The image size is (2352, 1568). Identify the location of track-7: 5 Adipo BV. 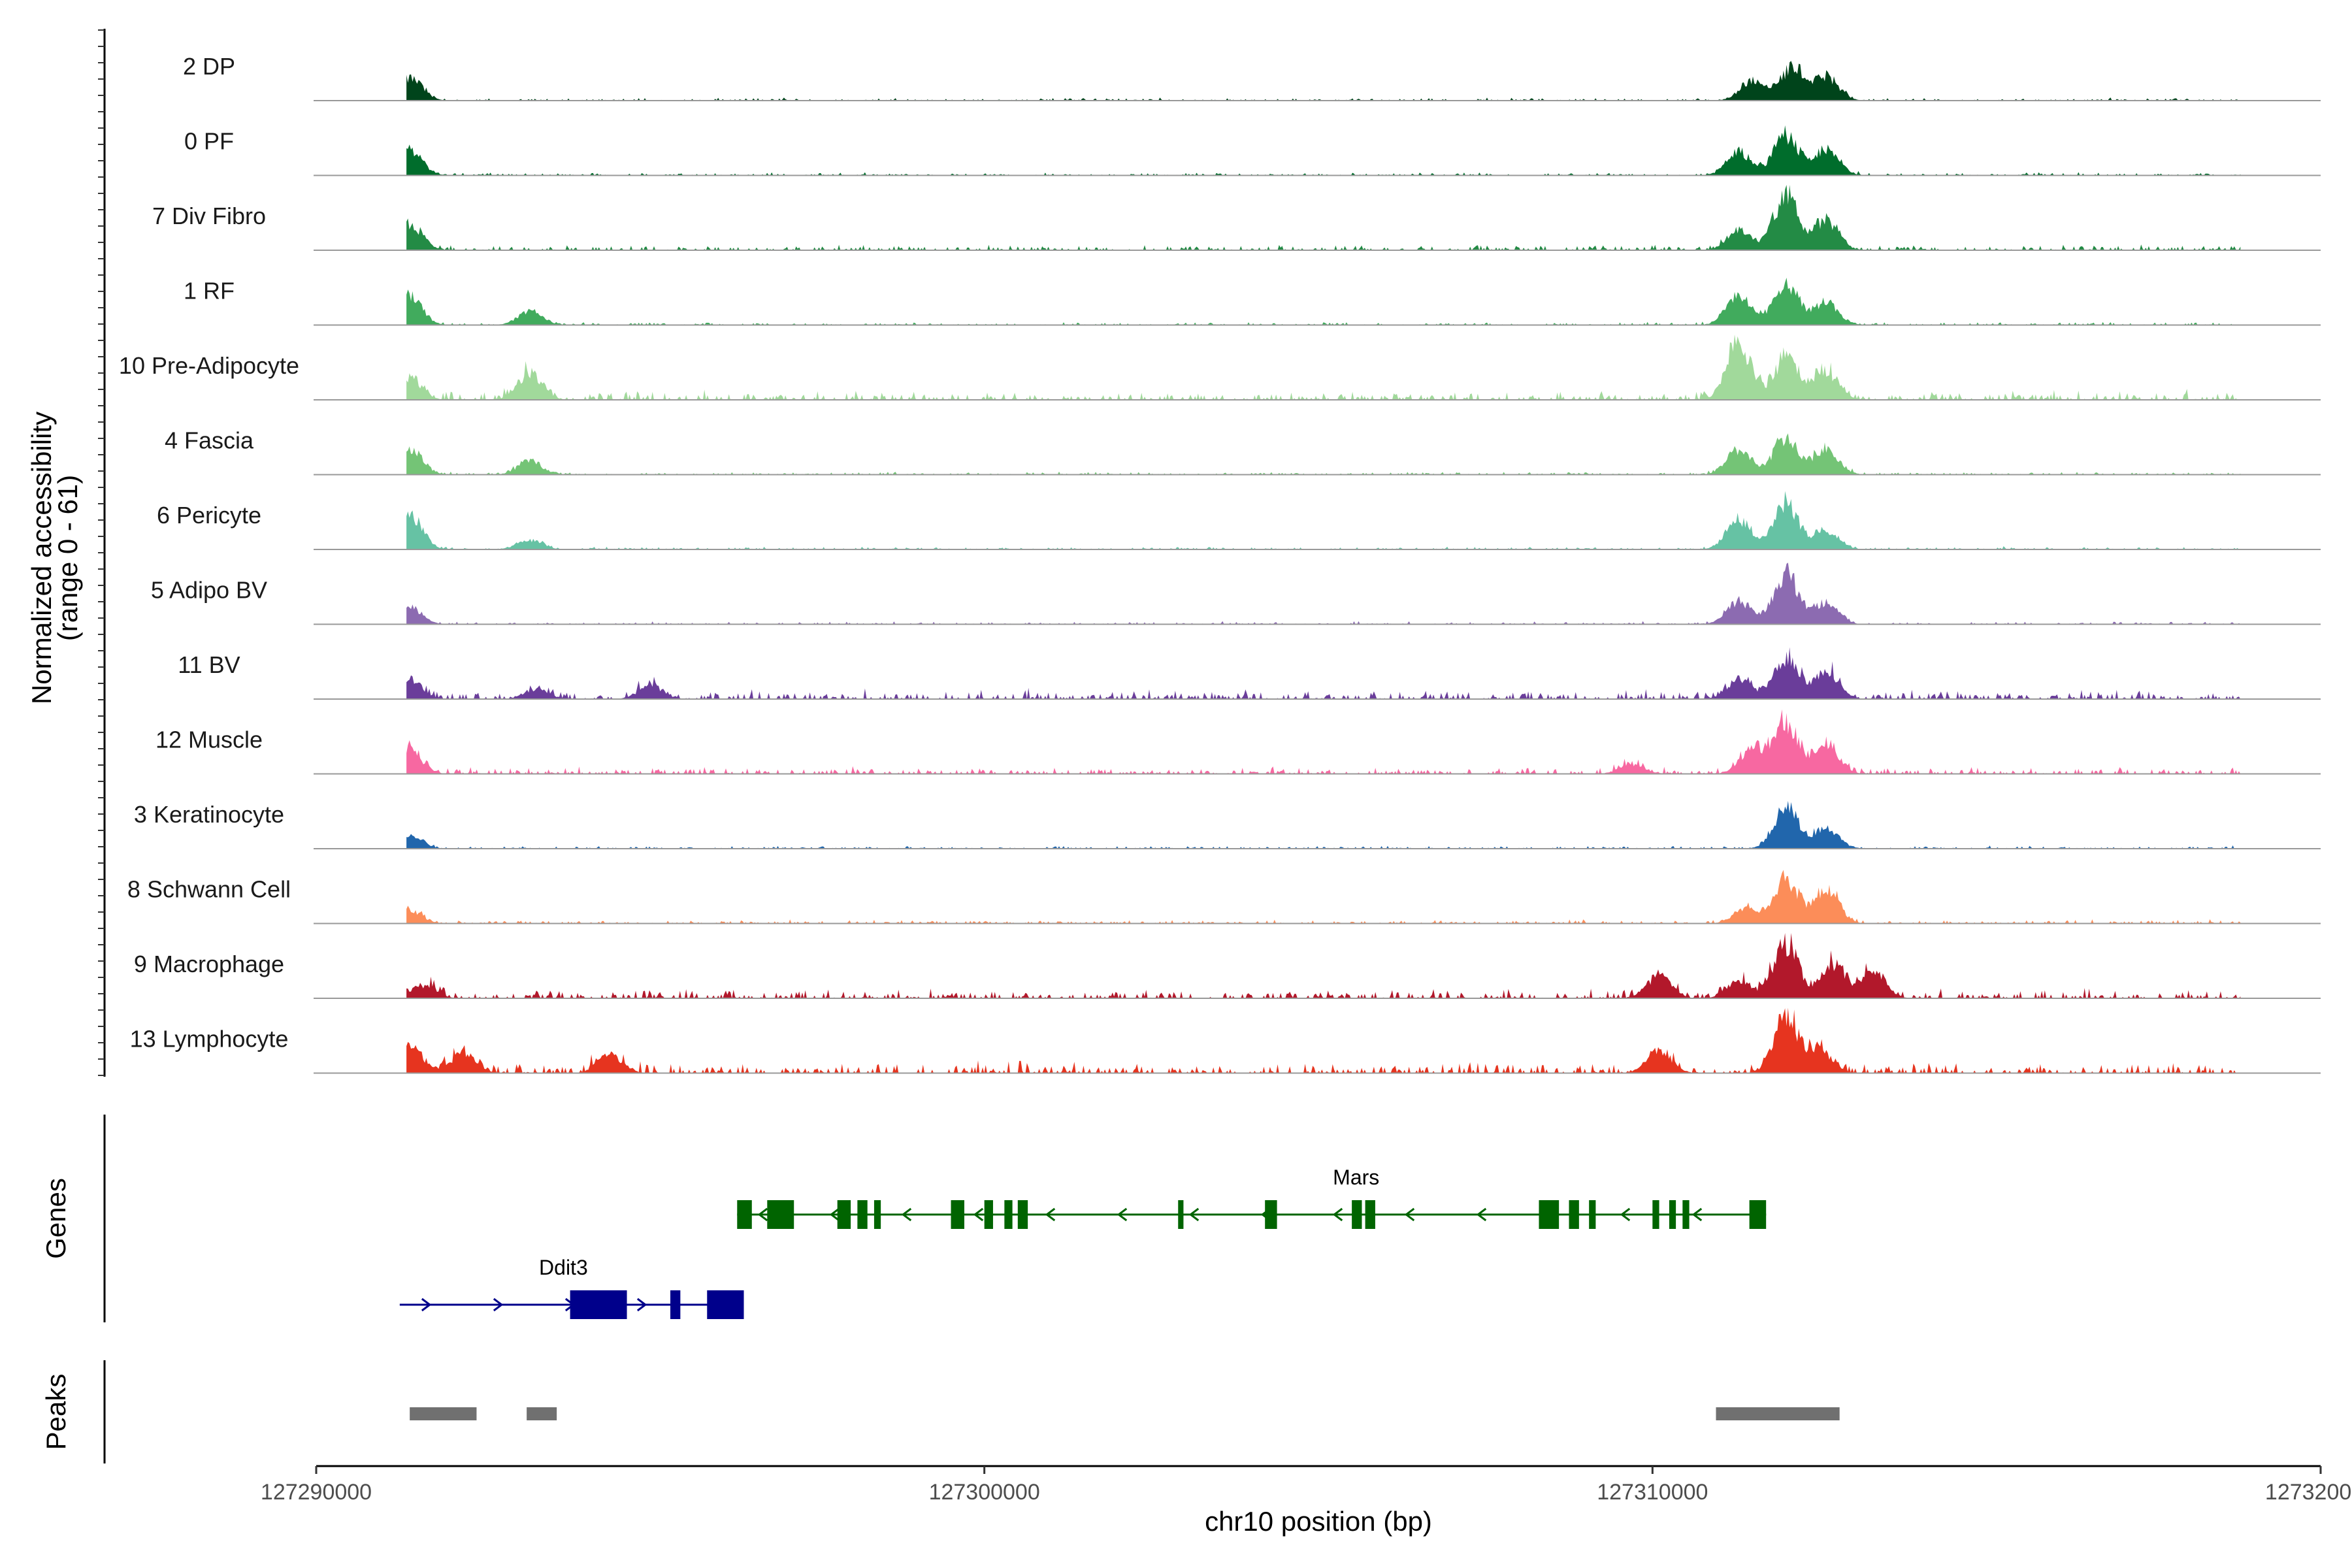
(1236, 594).